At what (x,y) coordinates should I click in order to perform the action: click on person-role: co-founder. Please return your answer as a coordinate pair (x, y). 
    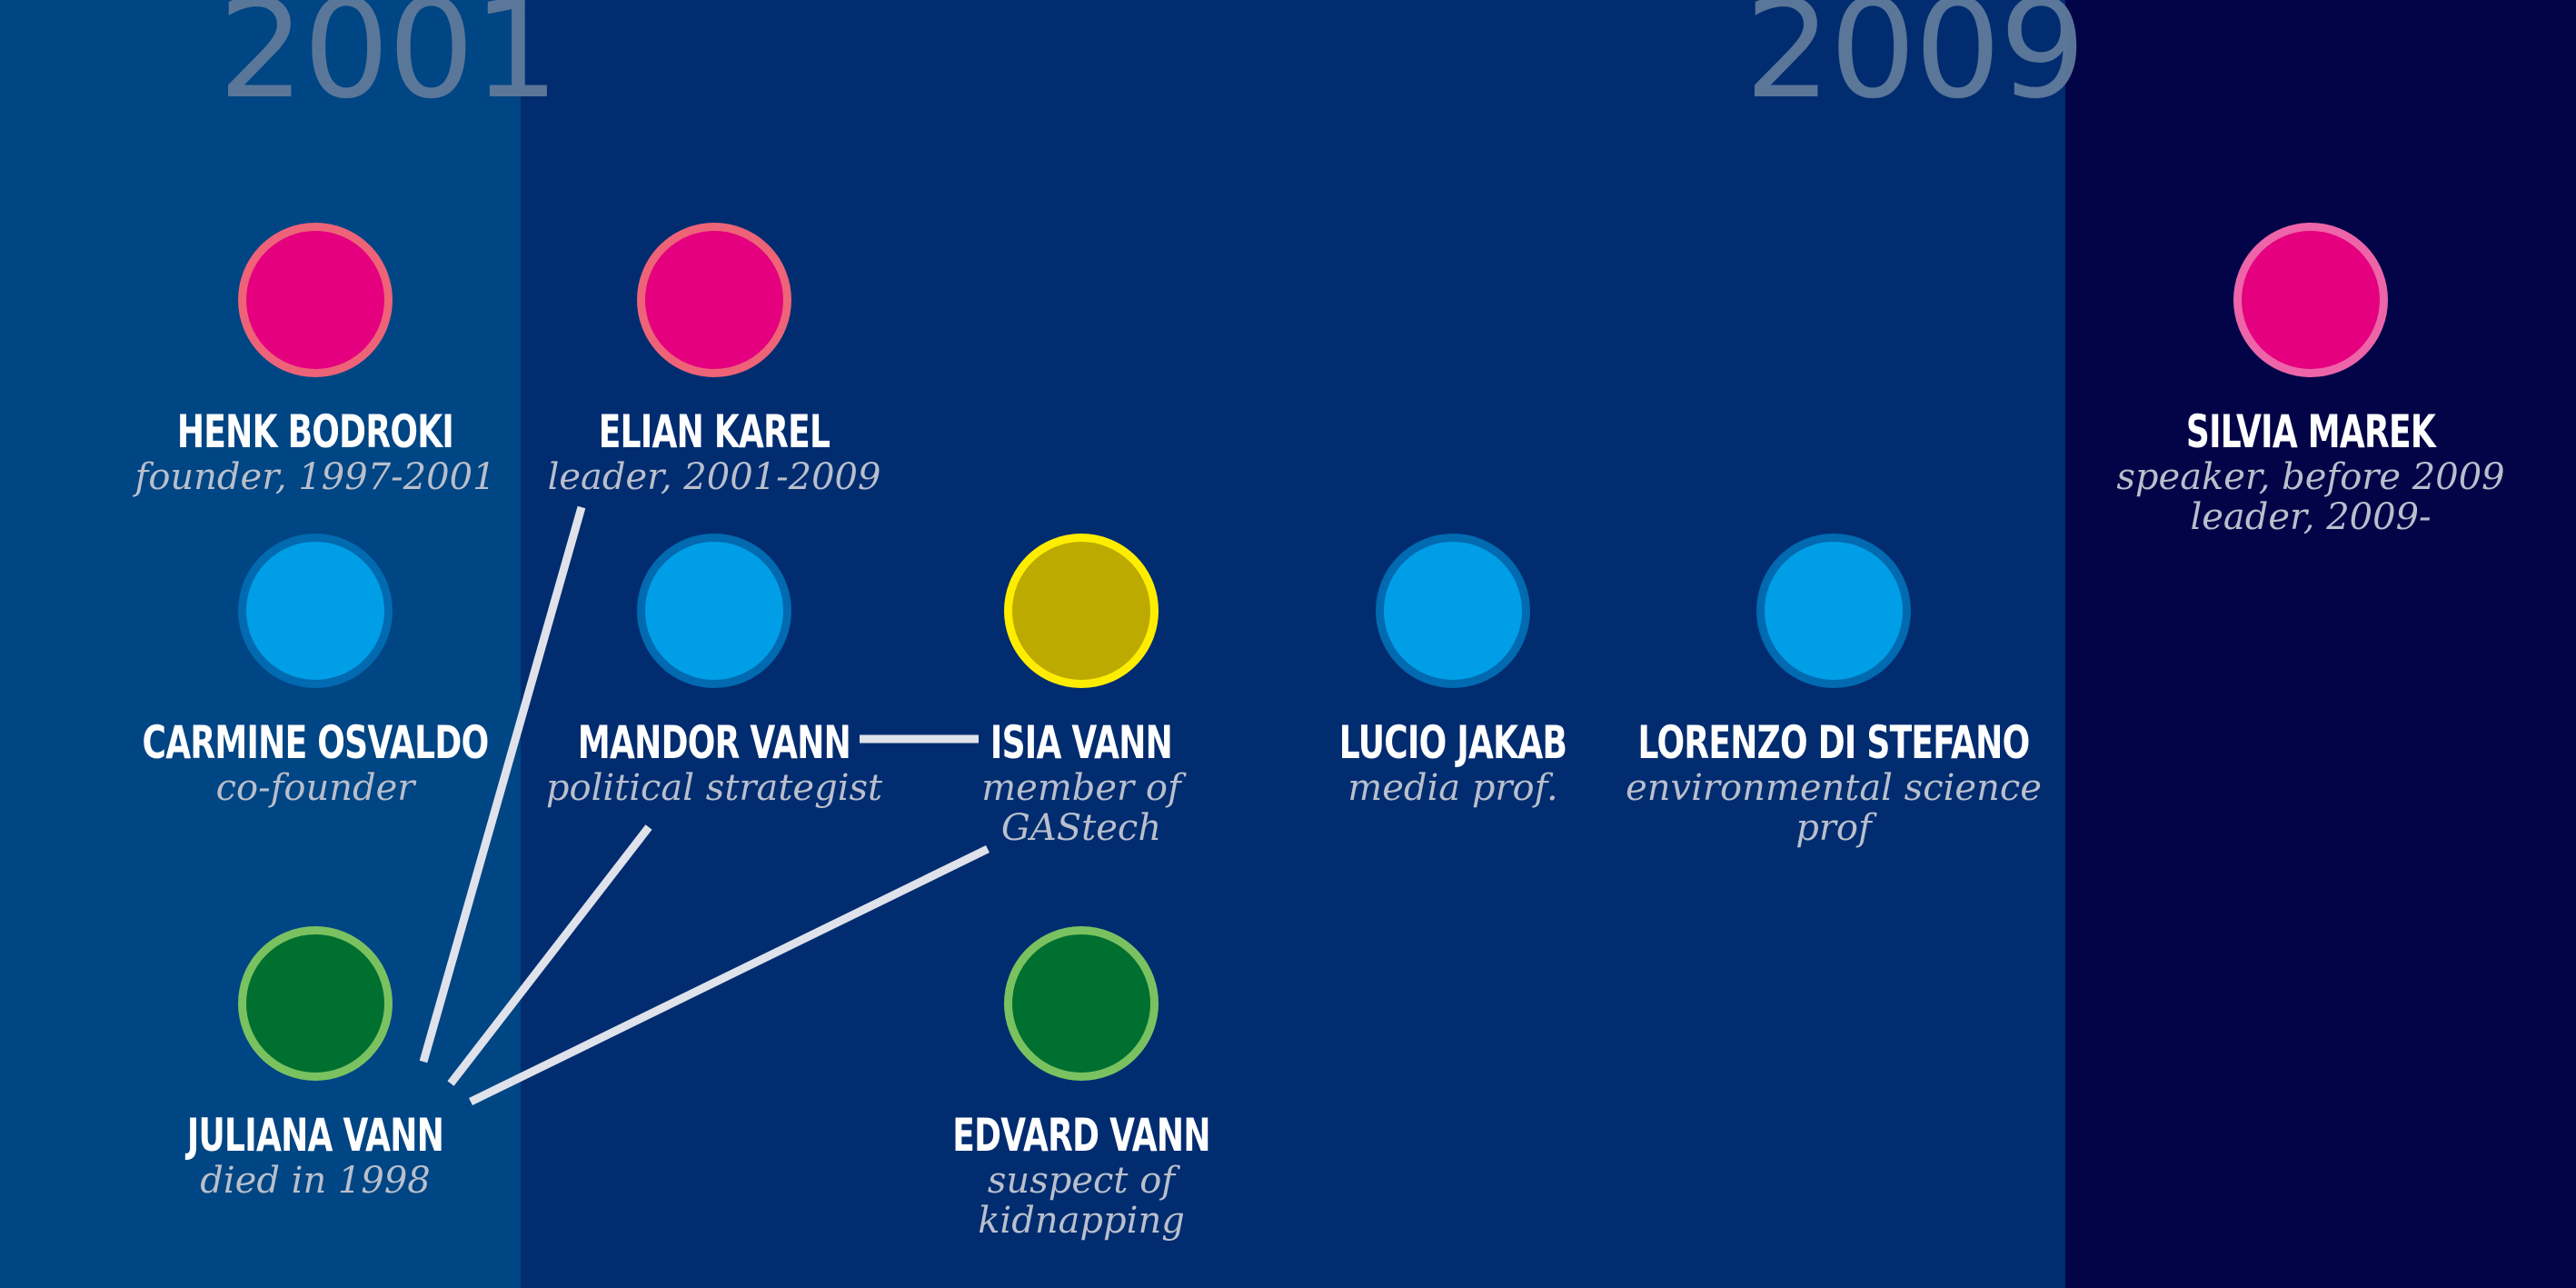
    Looking at the image, I should click on (315, 788).